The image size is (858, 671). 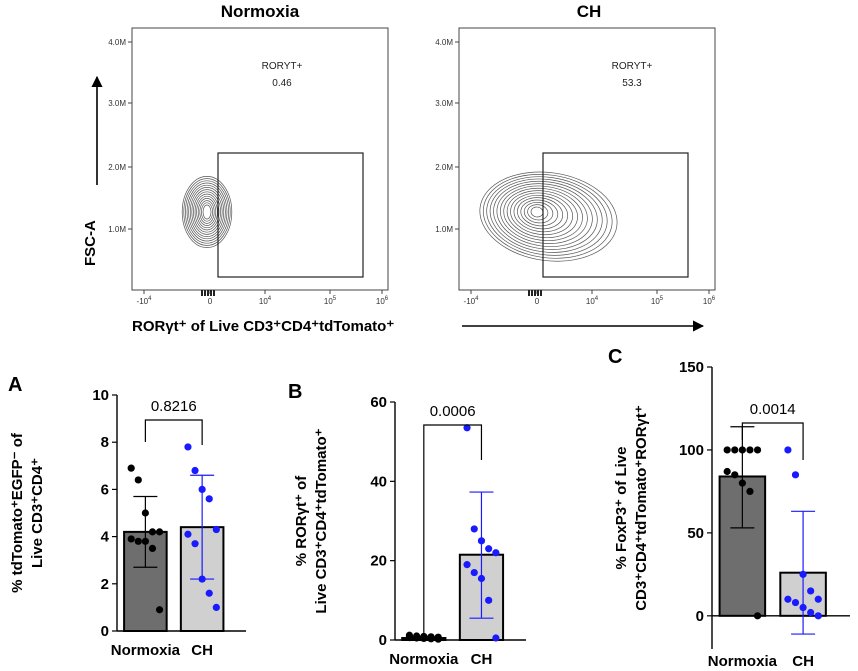 I want to click on gate-value-normoxia: 0.46, so click(x=282, y=83).